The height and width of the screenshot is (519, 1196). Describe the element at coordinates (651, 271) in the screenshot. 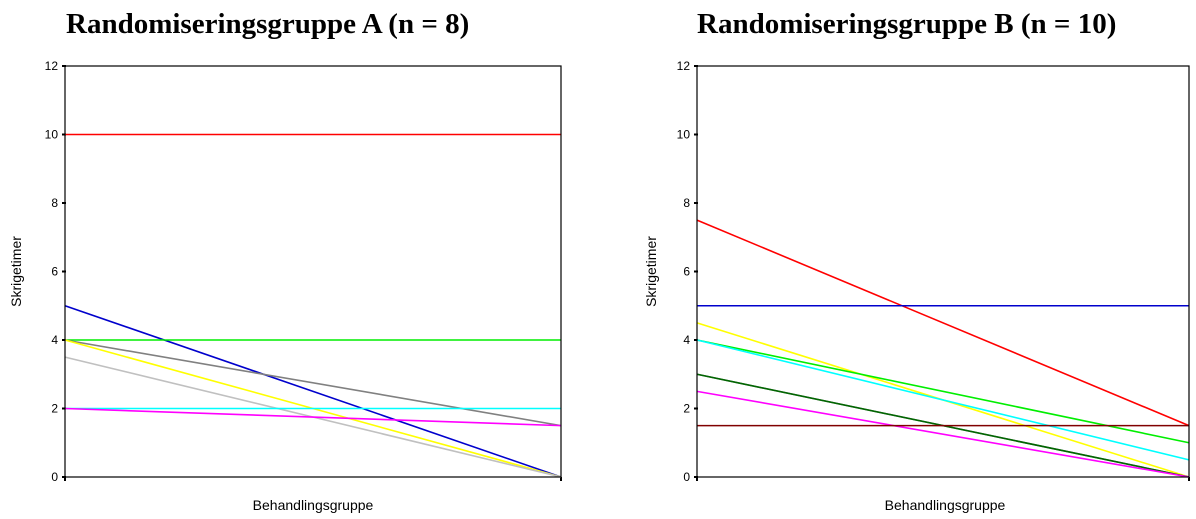

I see `chart-b-ylabel: Skrigetimer` at that location.